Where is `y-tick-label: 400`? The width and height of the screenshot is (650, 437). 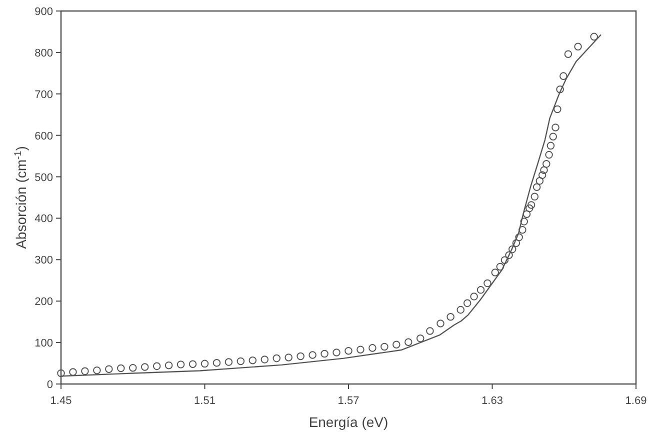 y-tick-label: 400 is located at coordinates (43, 219).